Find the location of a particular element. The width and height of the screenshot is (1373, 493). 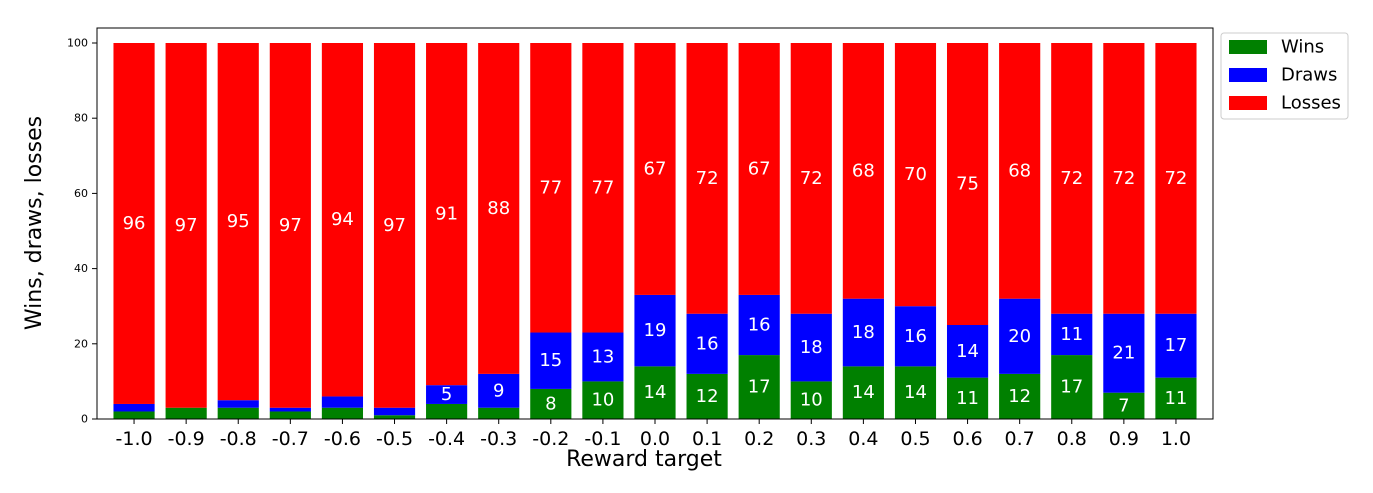

bar-losses--0.1 is located at coordinates (603, 188).